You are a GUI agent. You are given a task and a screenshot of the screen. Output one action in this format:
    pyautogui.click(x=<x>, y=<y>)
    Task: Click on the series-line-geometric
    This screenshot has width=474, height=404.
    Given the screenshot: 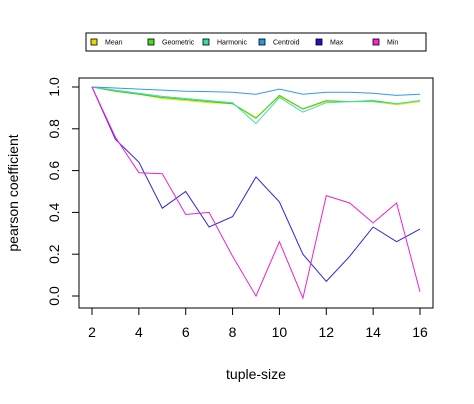 What is the action you would take?
    pyautogui.click(x=256, y=102)
    